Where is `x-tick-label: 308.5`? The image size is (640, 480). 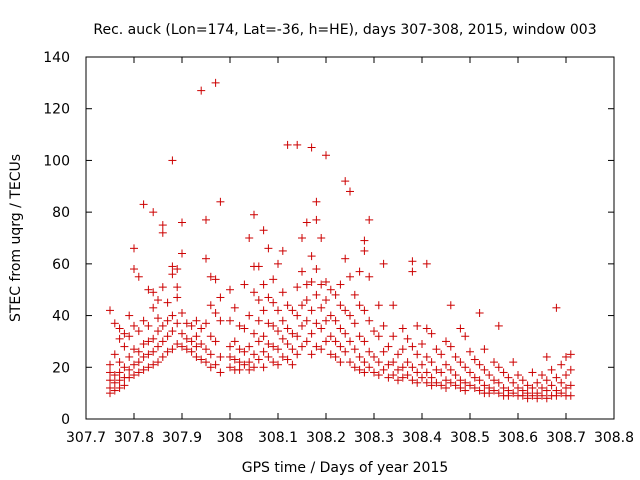
x-tick-label: 308.5 is located at coordinates (470, 438).